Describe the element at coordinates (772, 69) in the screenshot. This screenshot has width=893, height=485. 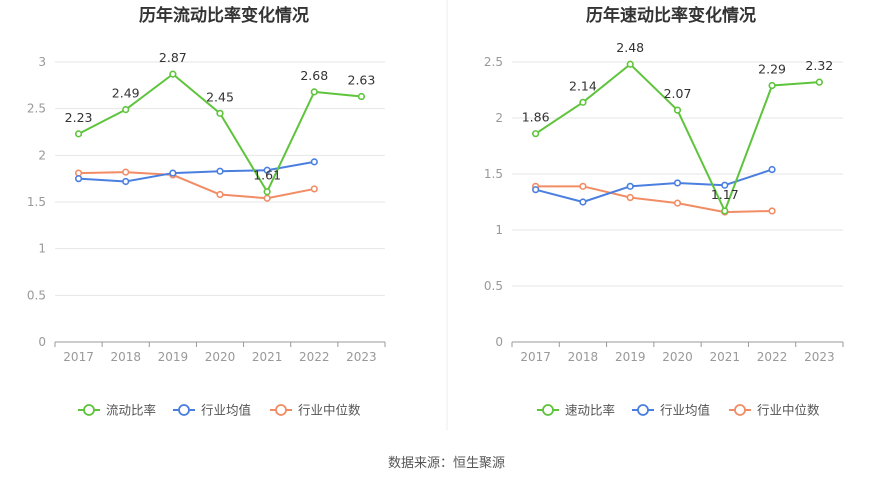
I see `data-label: 2.29` at that location.